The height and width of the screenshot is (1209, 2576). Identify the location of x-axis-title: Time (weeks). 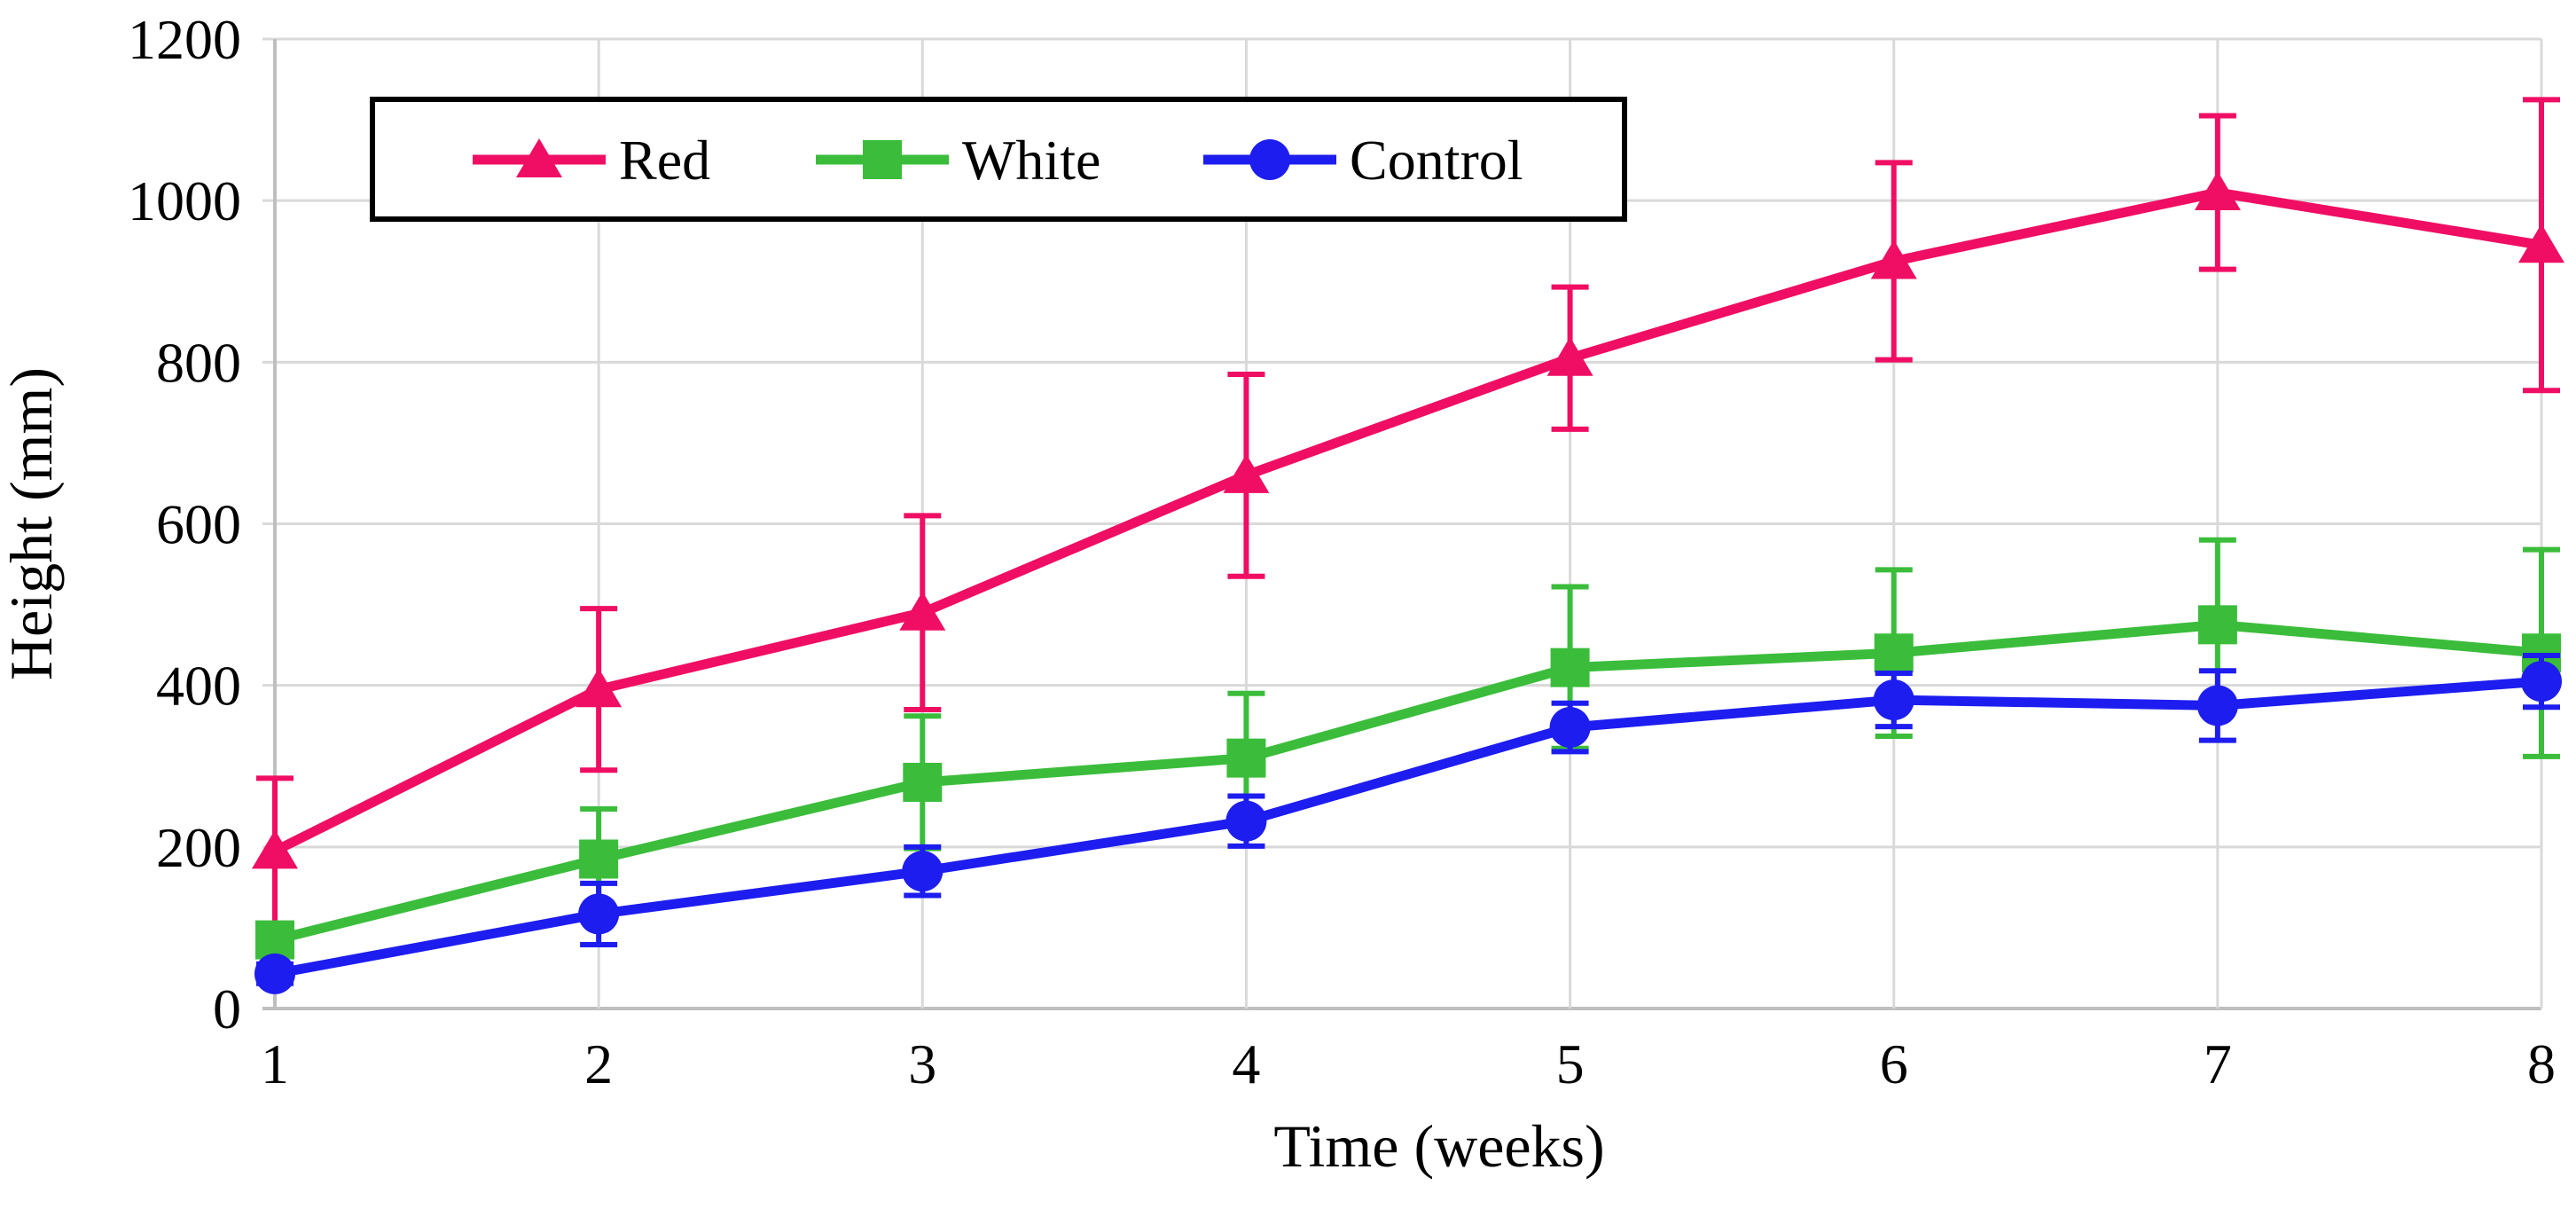
(1438, 1146).